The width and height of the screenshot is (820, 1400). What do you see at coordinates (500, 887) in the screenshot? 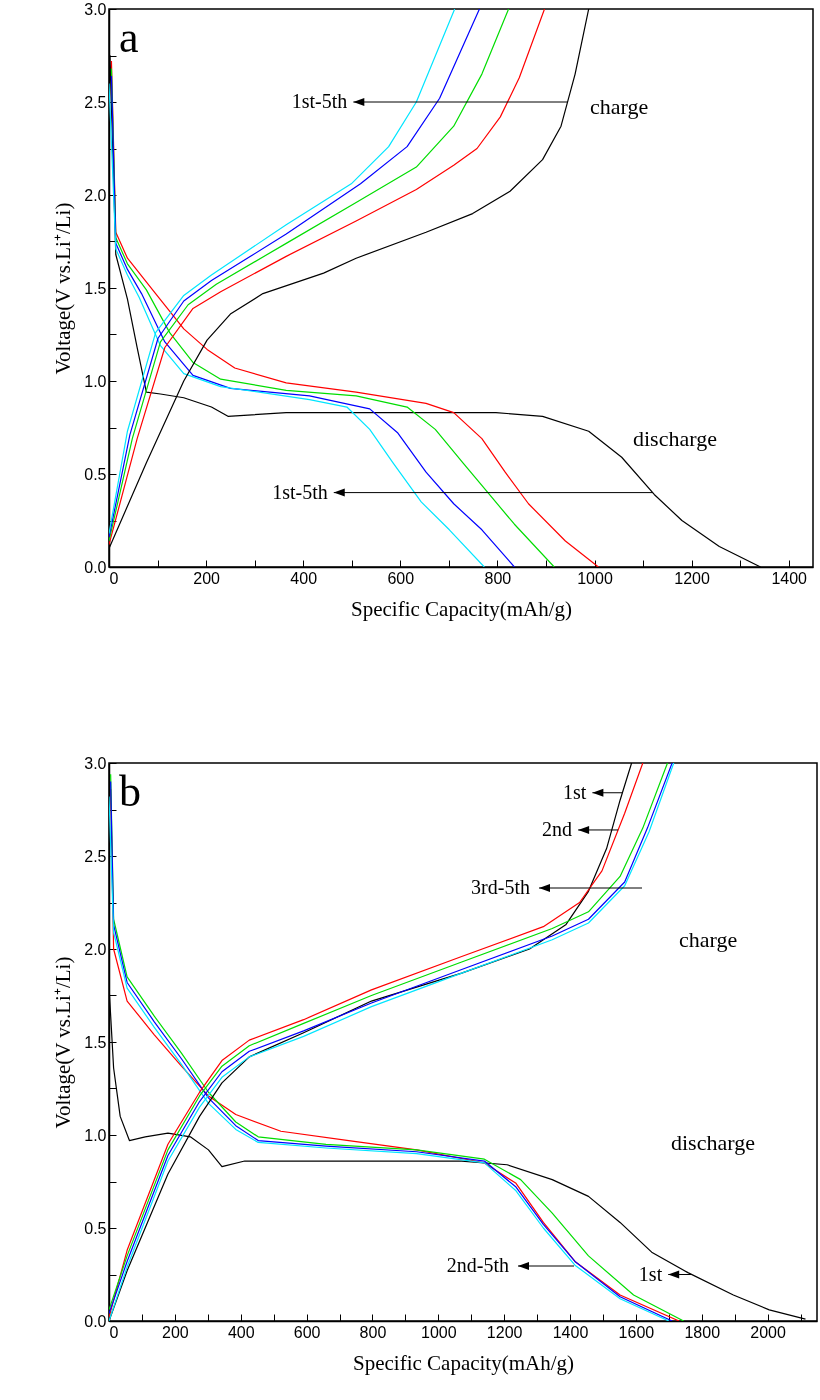
I see `annotation: 3rd-5th` at bounding box center [500, 887].